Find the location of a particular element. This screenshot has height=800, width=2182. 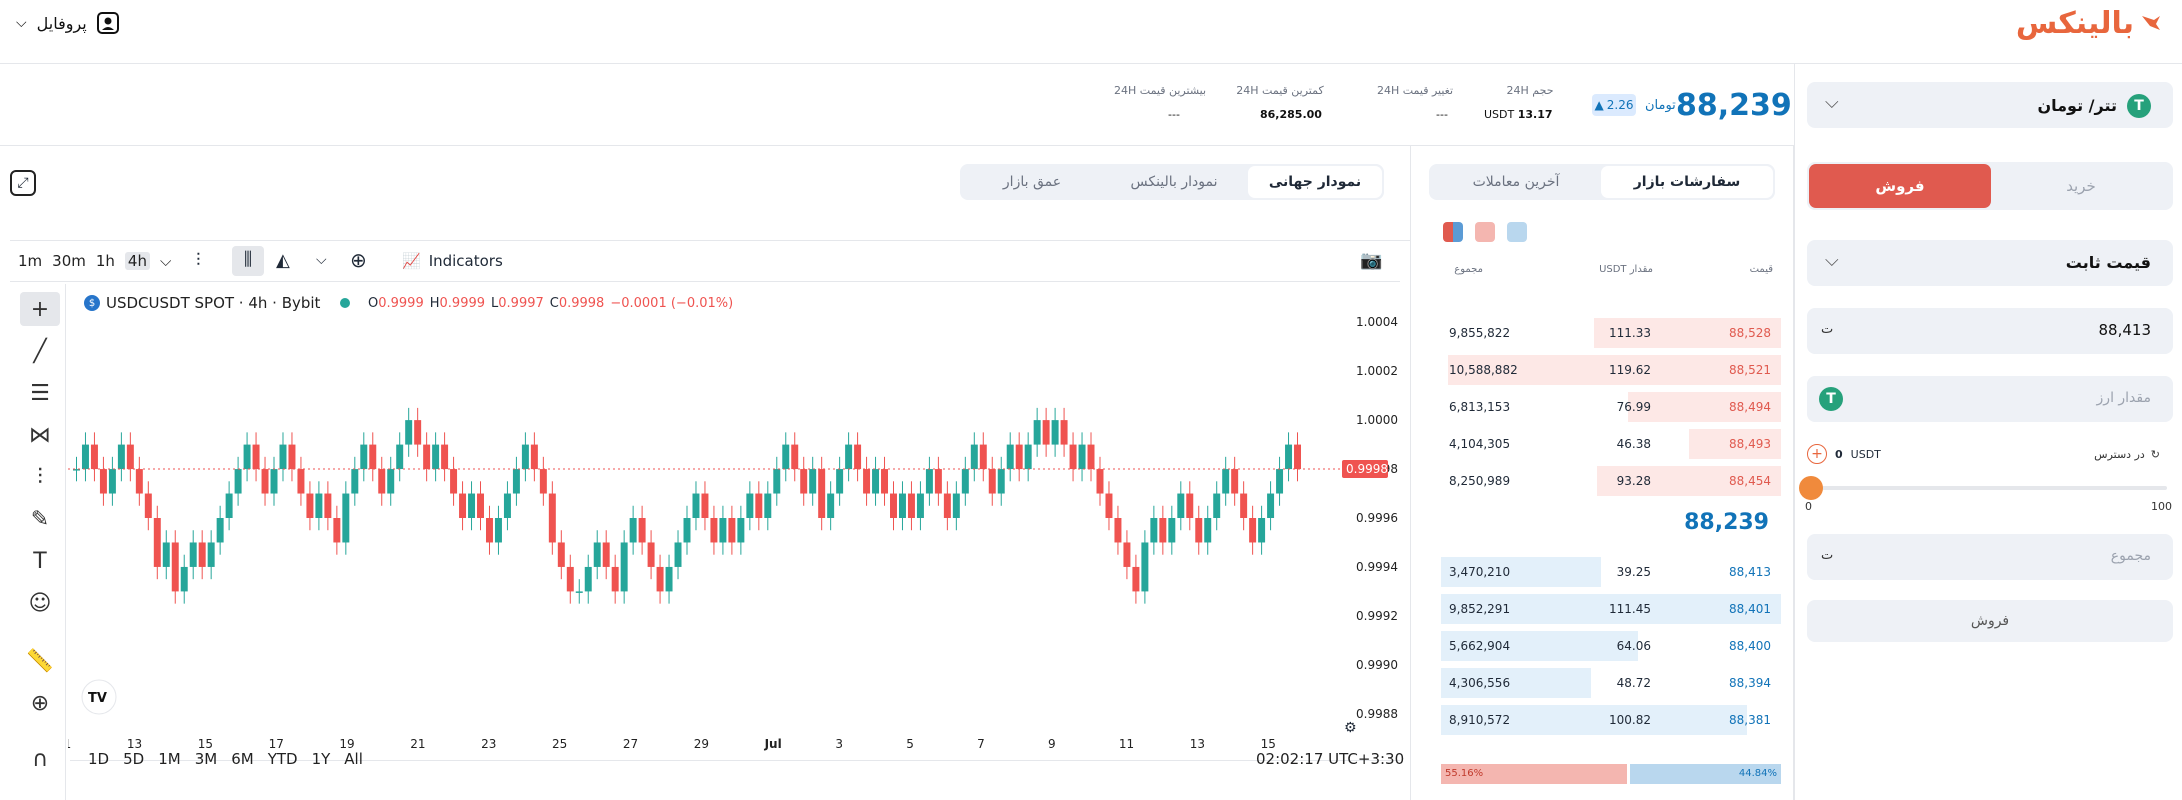

ask-row: 88,528 111.33 9,855,822 is located at coordinates (1611, 333).